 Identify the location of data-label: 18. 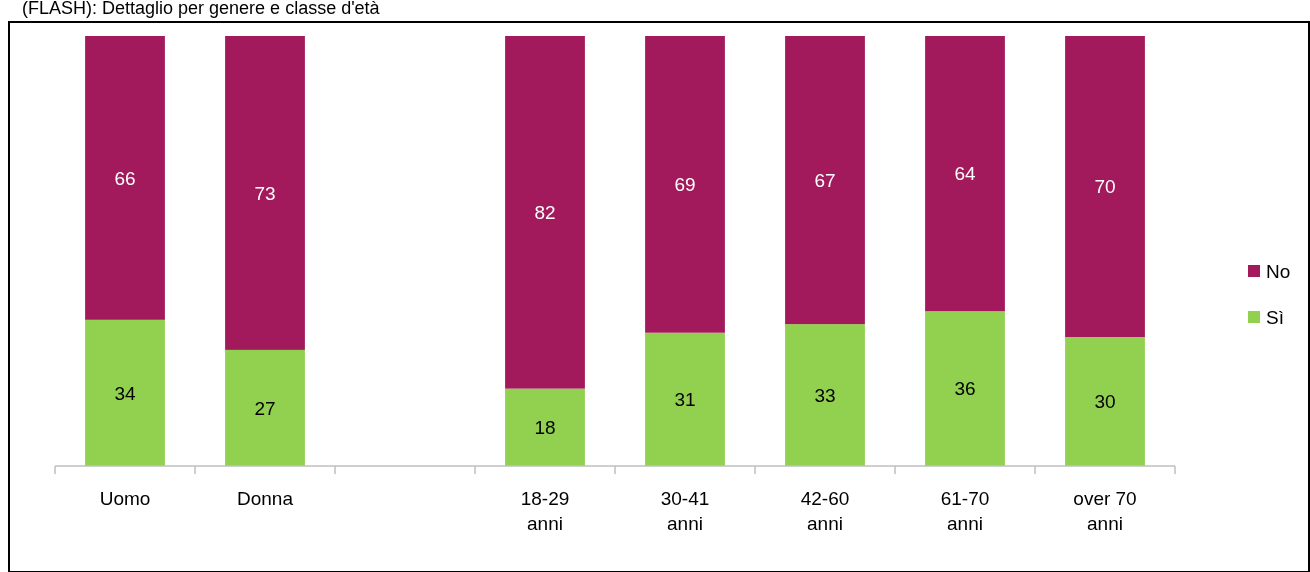
(545, 427).